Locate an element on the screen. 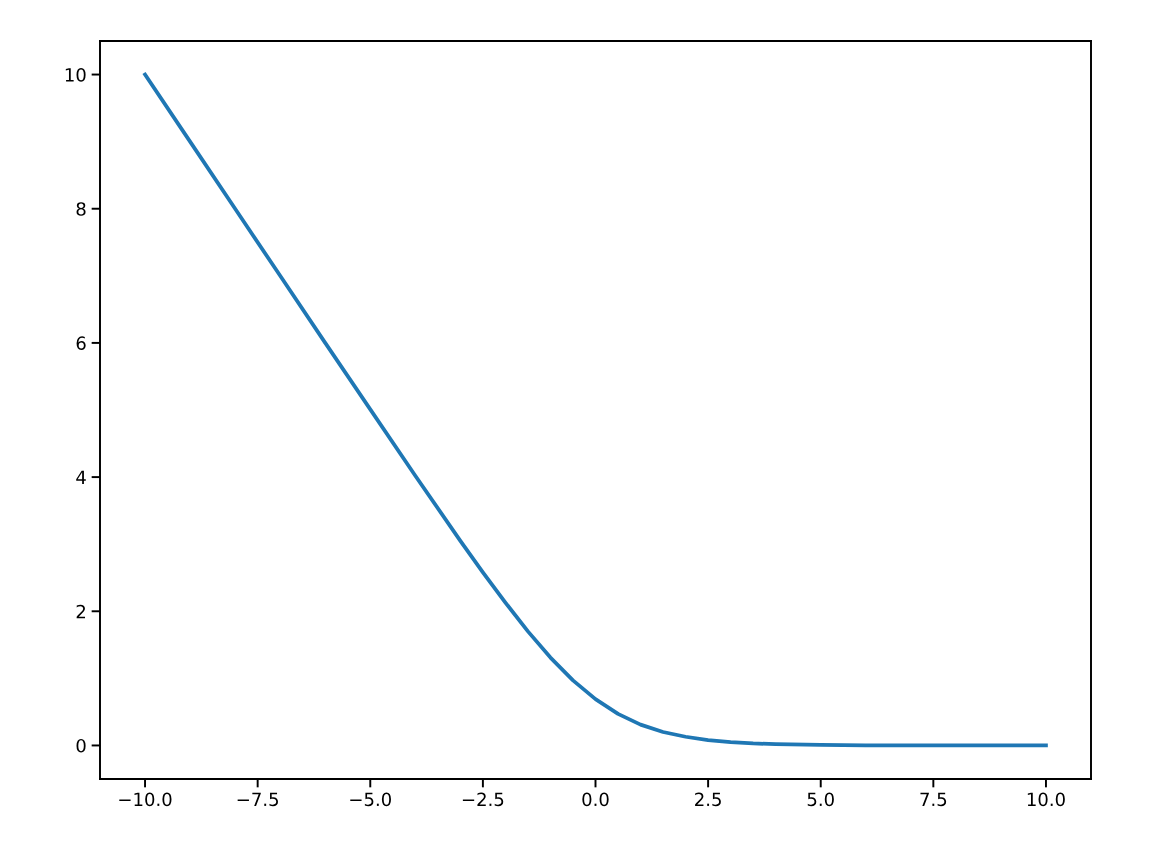  y-tick-label: 2 is located at coordinates (80, 611).